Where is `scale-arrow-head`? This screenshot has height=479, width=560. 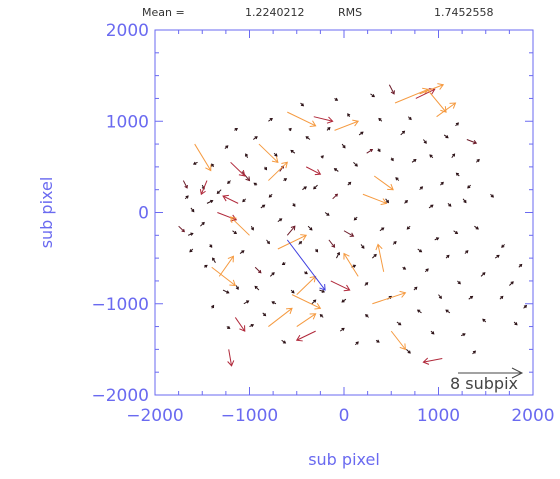
scale-arrow-head is located at coordinates (517, 373).